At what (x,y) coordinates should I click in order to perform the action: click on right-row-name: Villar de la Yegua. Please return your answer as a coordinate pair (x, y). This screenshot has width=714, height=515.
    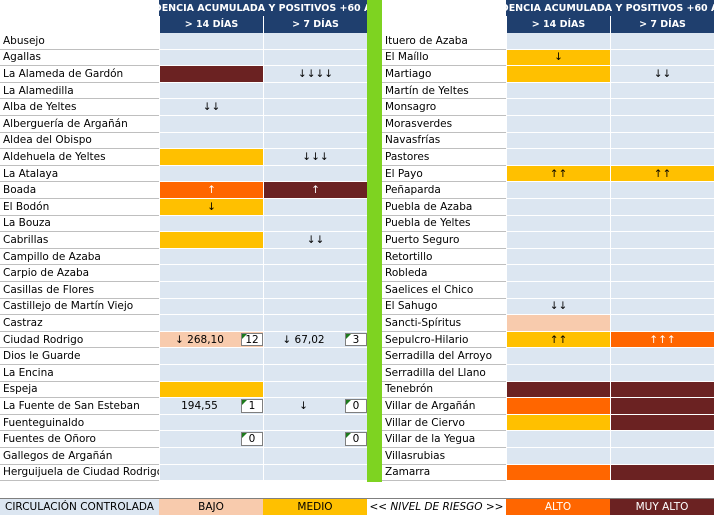
    Looking at the image, I should click on (444, 439).